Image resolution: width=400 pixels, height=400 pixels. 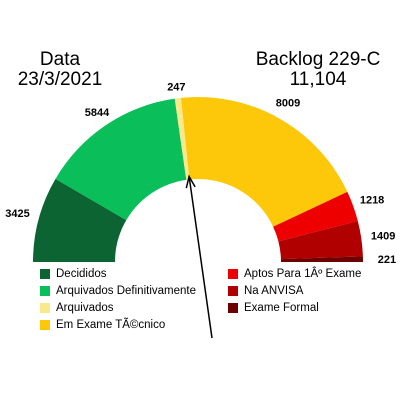 What do you see at coordinates (372, 200) in the screenshot?
I see `value-label-aptos-para-1-exame: 1218` at bounding box center [372, 200].